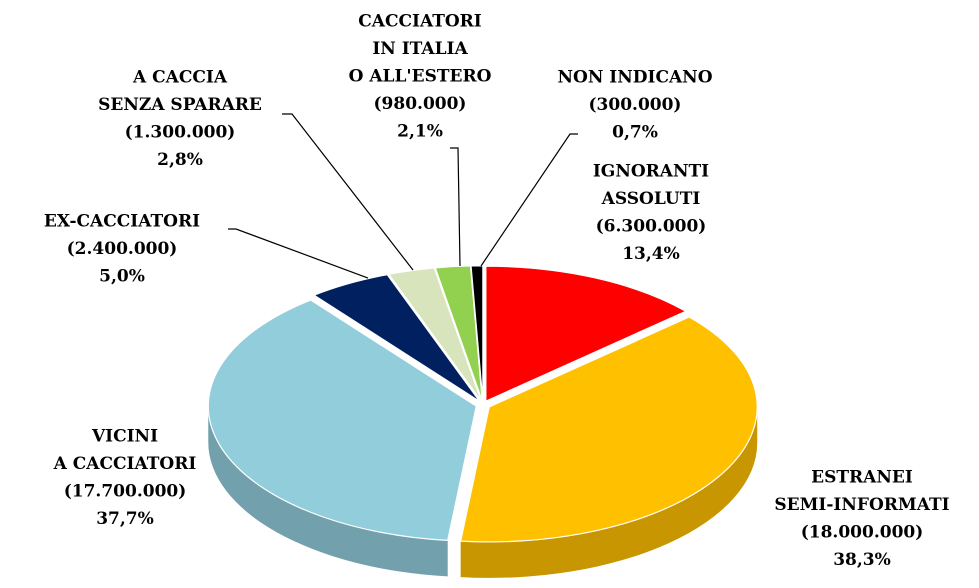 The height and width of the screenshot is (588, 979). What do you see at coordinates (861, 505) in the screenshot?
I see `slice-label: SEMI-INFORMATI` at bounding box center [861, 505].